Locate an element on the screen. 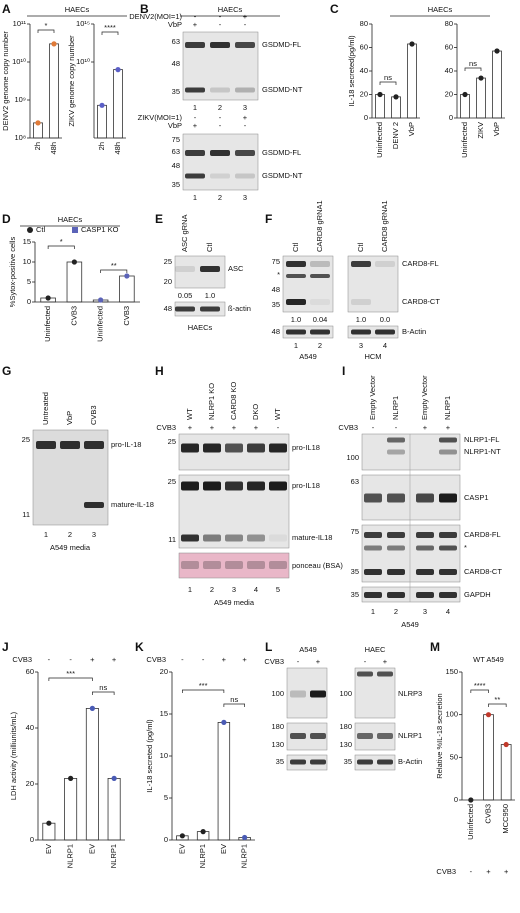 This screenshot has height=913, width=520. band-label: ponceau (BSA) is located at coordinates (317, 565).